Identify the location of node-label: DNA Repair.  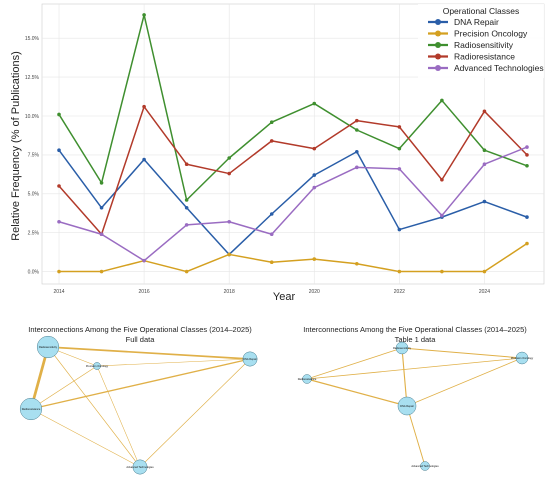
(407, 406).